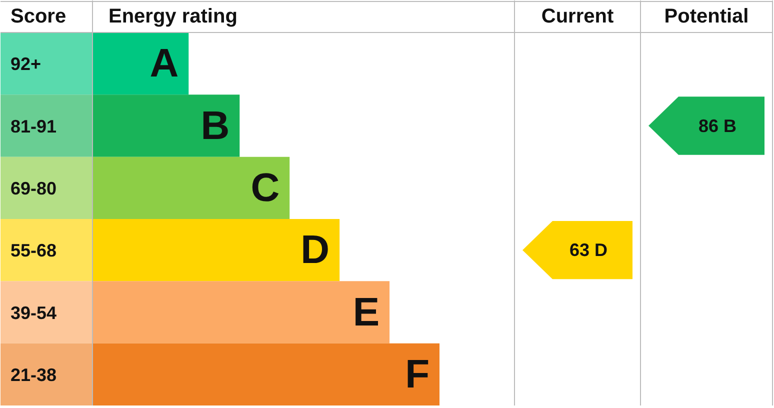 The image size is (774, 408). Describe the element at coordinates (265, 188) in the screenshot. I see `y-tick-label: C` at that location.